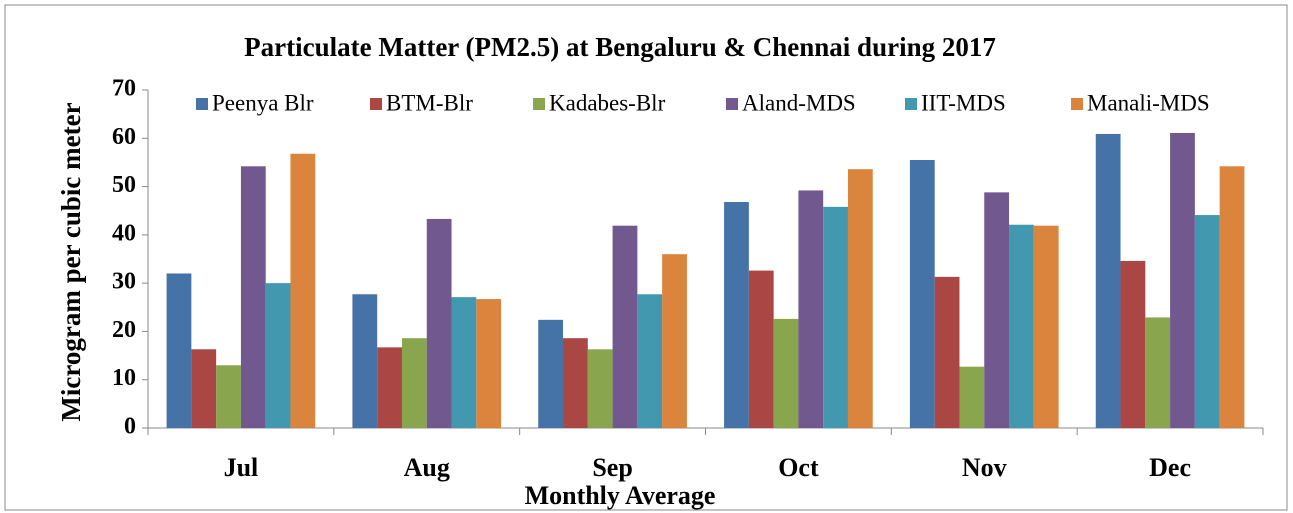 The image size is (1293, 513). Describe the element at coordinates (607, 102) in the screenshot. I see `legend-label: Kadabes-Blr` at that location.